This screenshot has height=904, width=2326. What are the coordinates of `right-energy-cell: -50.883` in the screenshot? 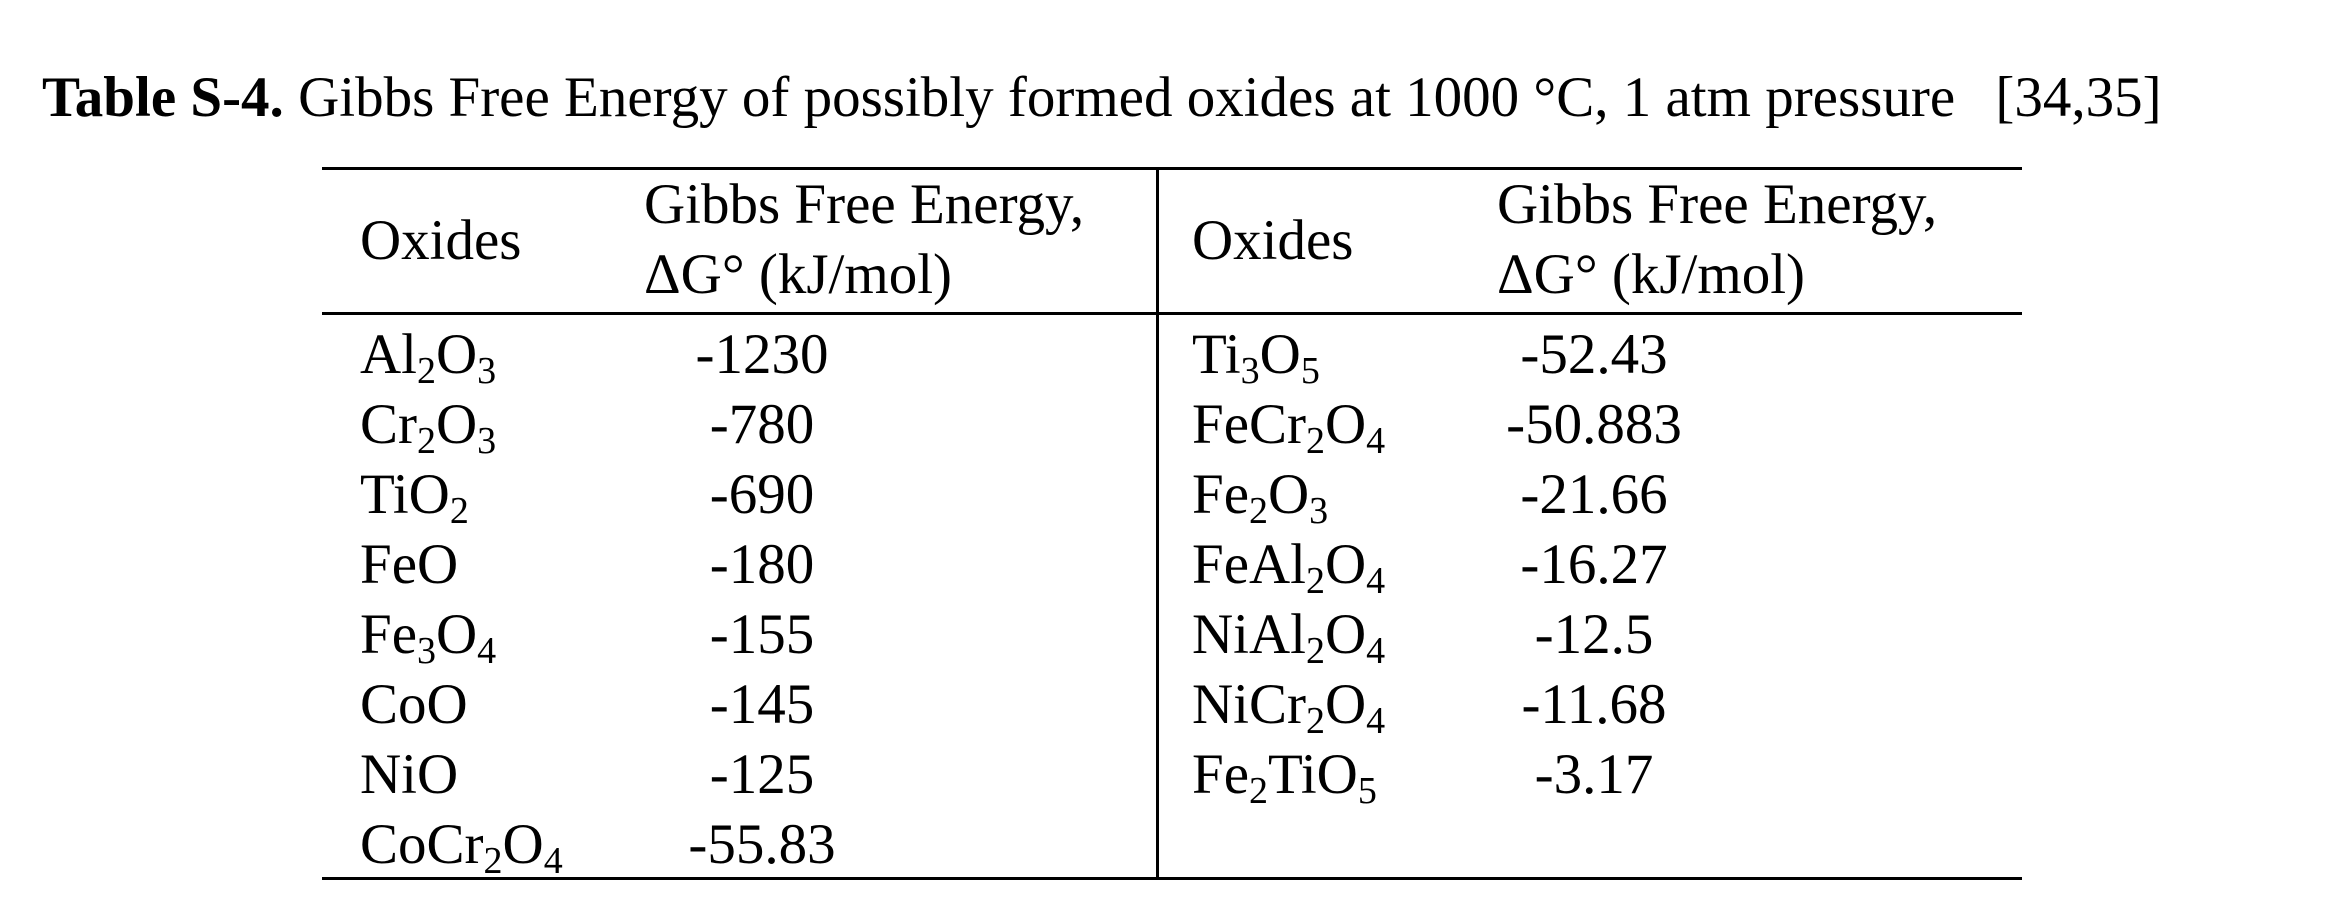 It's located at (1594, 424).